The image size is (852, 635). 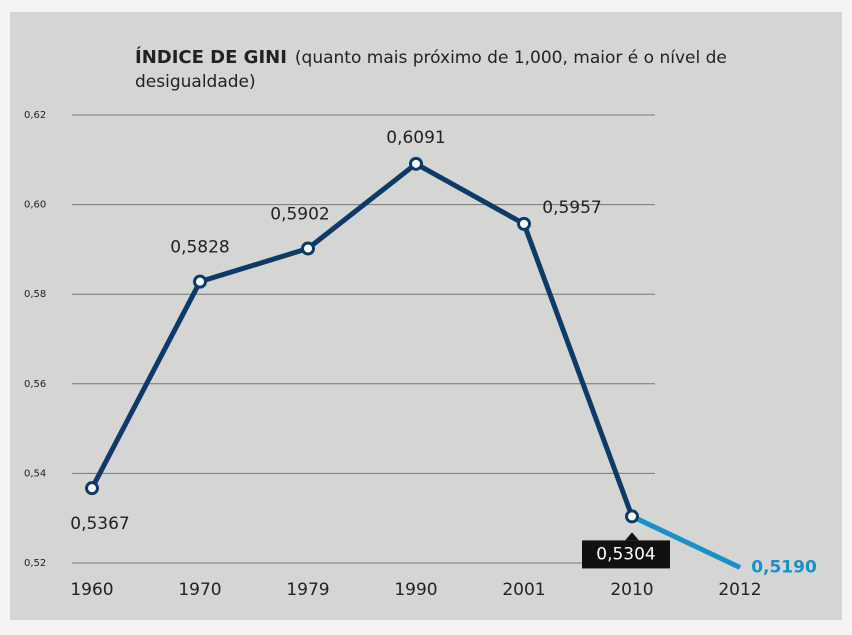 What do you see at coordinates (199, 248) in the screenshot?
I see `value-label: 0,5828` at bounding box center [199, 248].